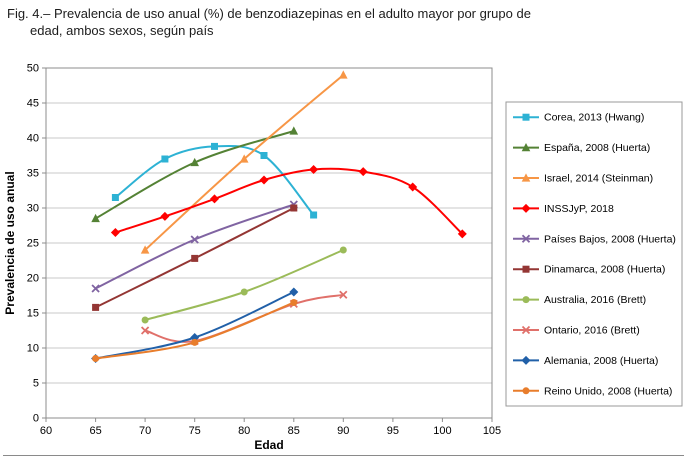 The height and width of the screenshot is (468, 687). I want to click on y-tick-label: 5, so click(36, 384).